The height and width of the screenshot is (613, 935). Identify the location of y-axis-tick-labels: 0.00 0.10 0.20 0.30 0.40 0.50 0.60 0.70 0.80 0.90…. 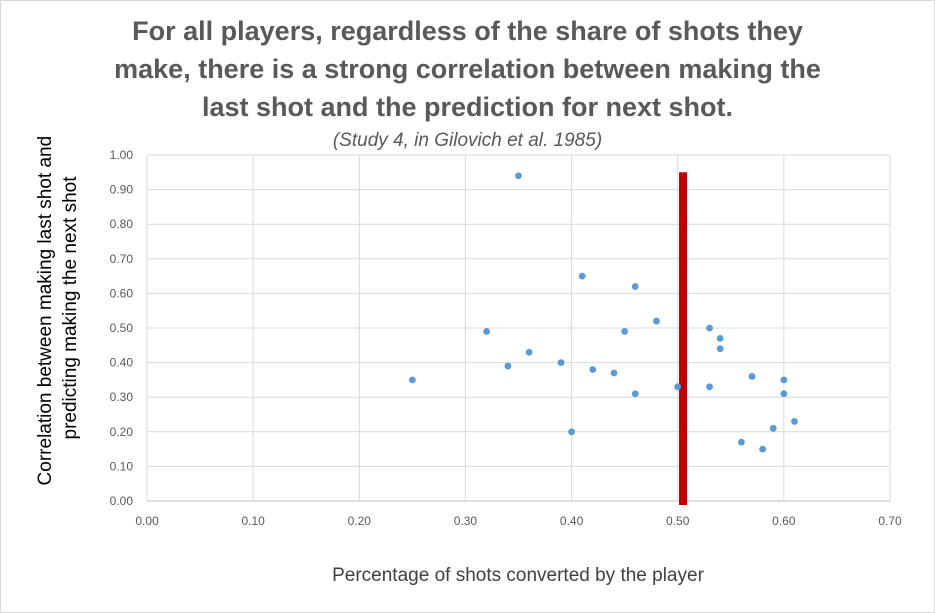
(122, 328).